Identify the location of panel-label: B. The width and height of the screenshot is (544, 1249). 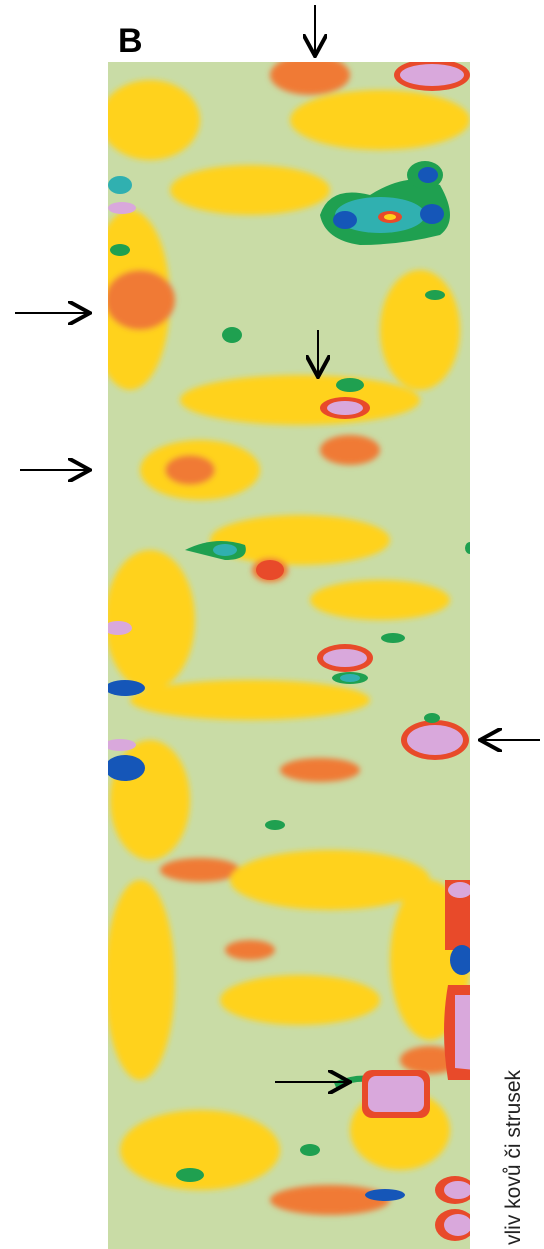
(130, 41).